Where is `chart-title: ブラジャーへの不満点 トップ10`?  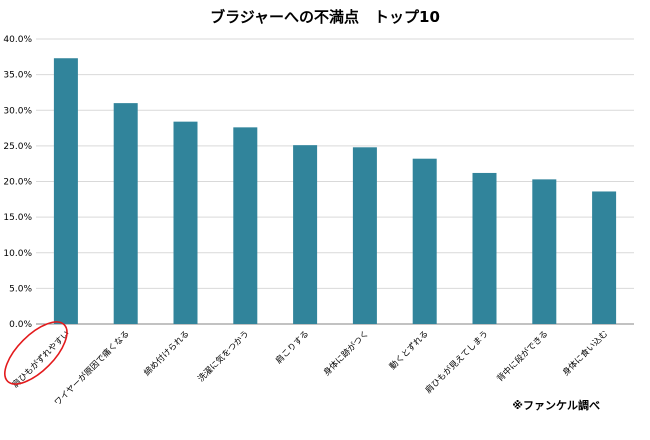 chart-title: ブラジャーへの不満点 トップ10 is located at coordinates (325, 17).